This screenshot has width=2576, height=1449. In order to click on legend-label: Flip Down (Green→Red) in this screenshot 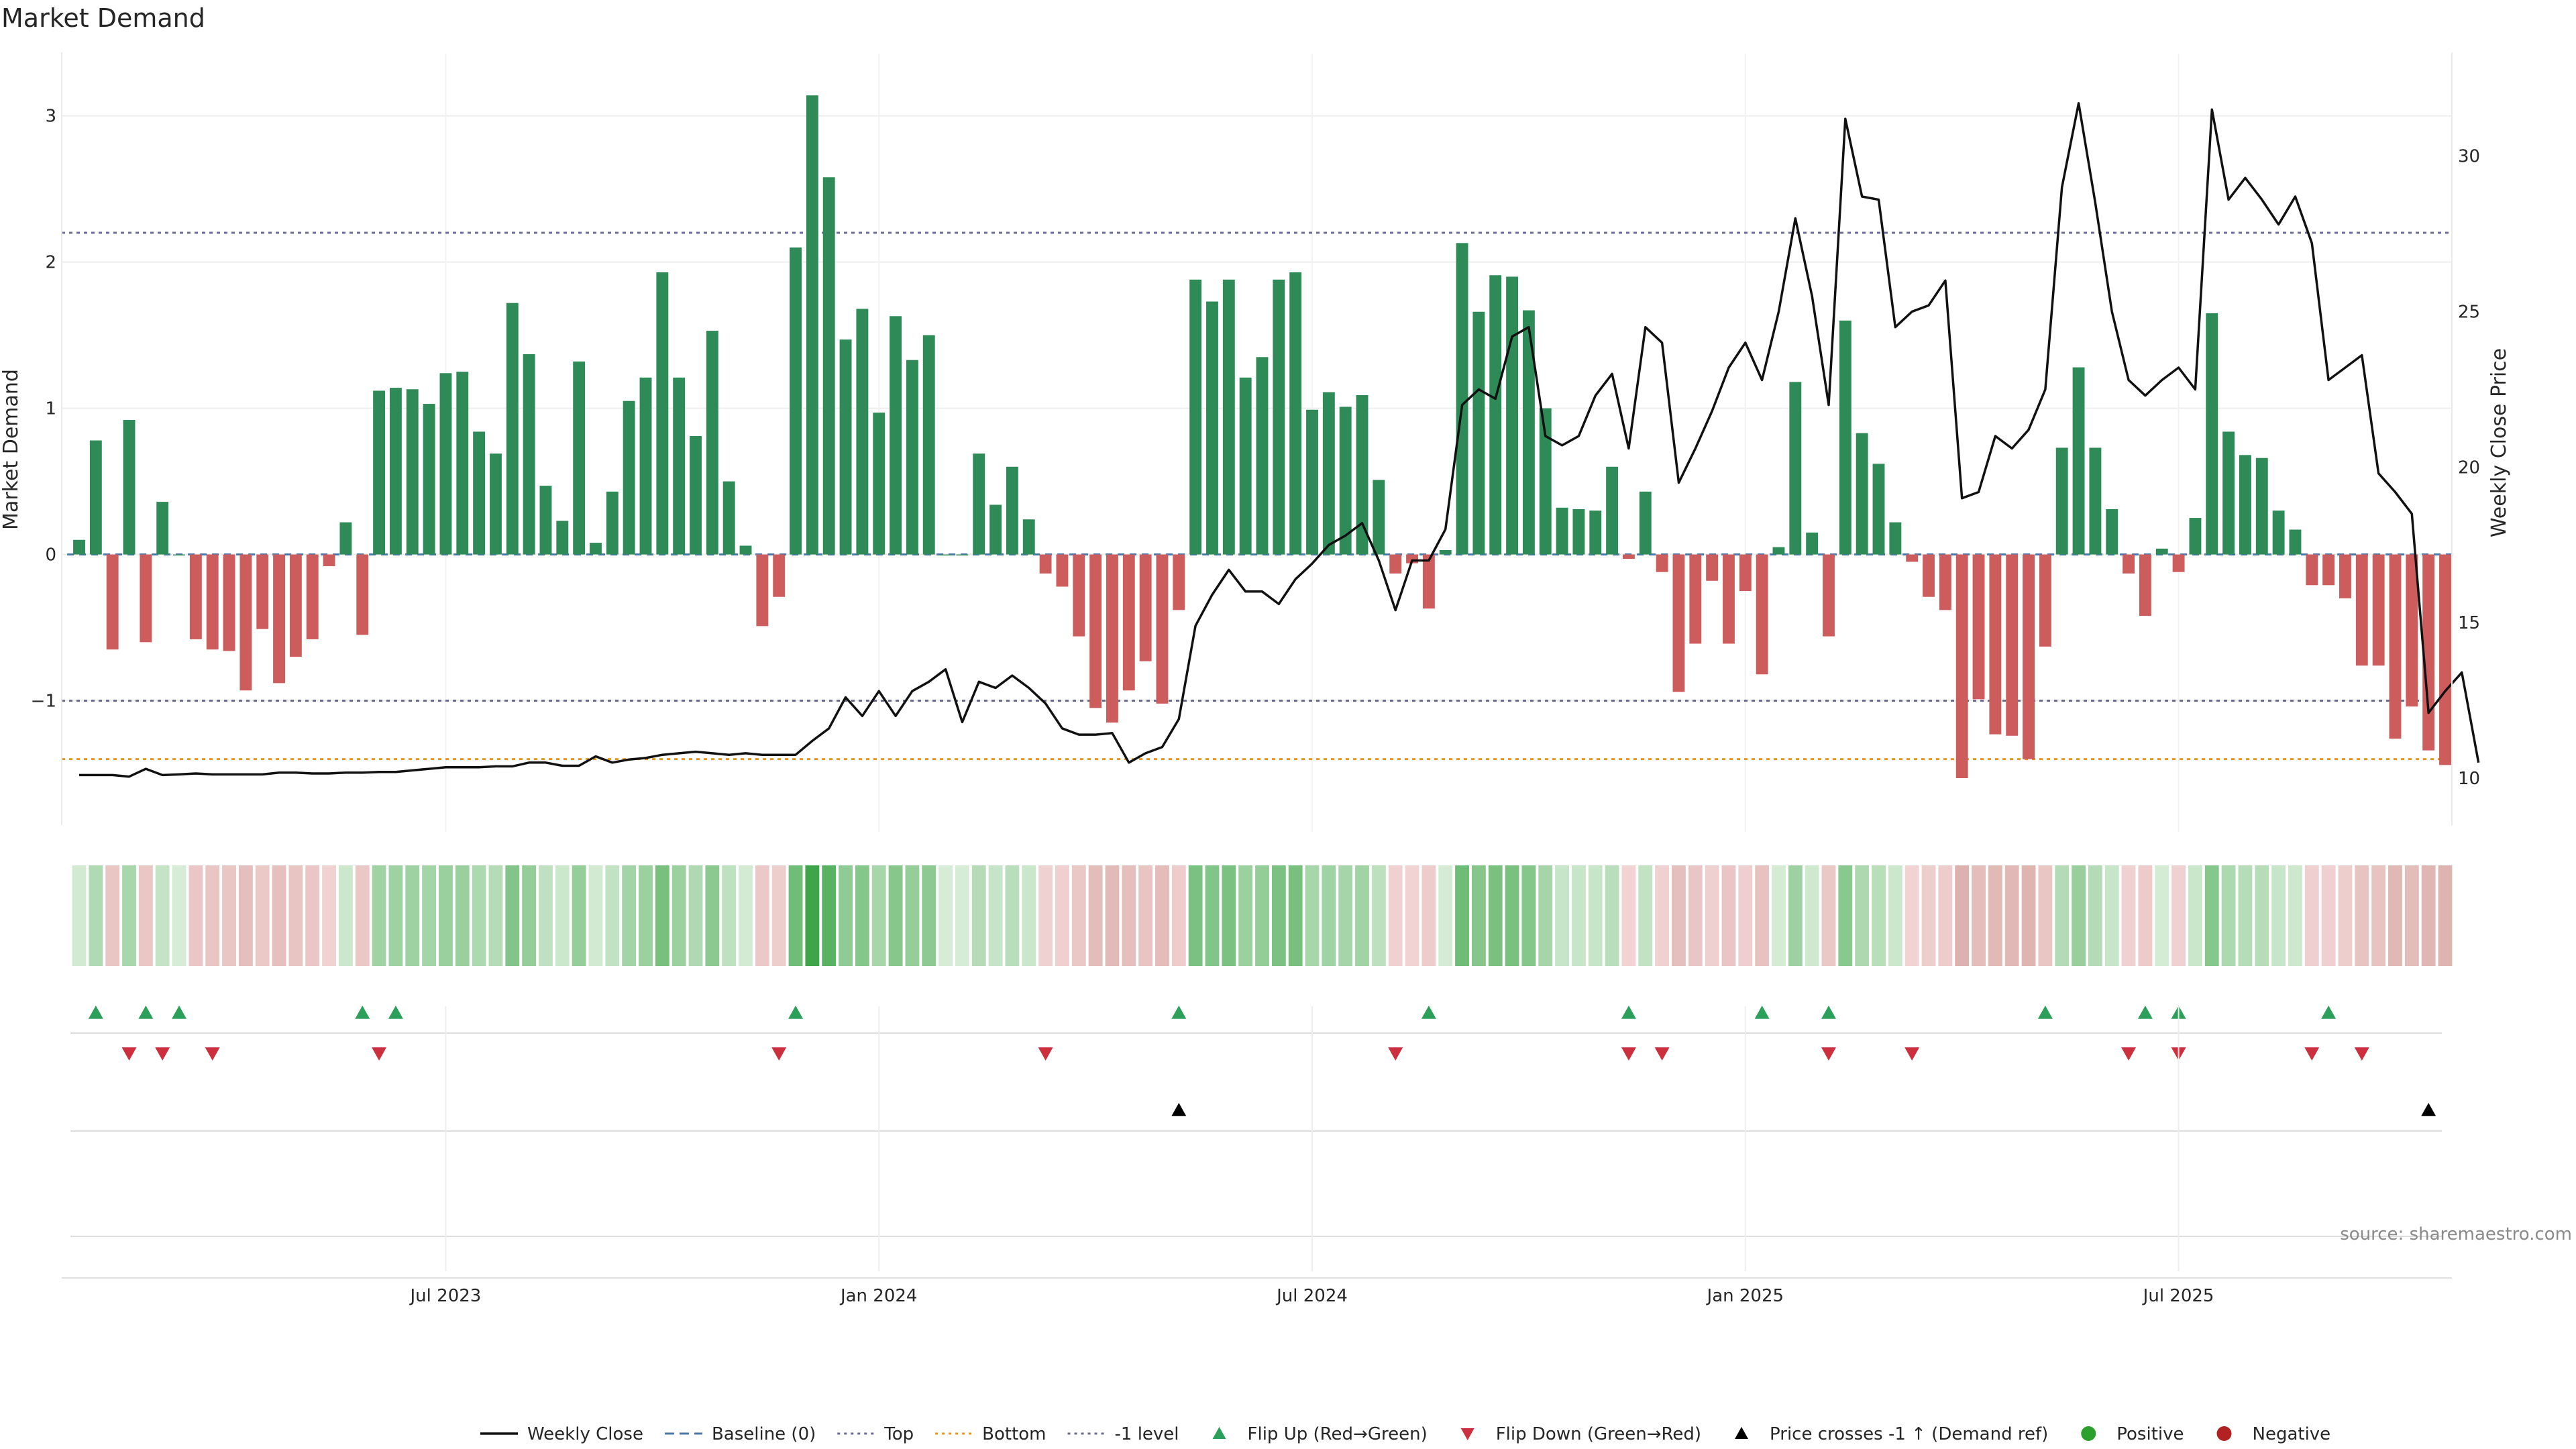, I will do `click(1598, 1434)`.